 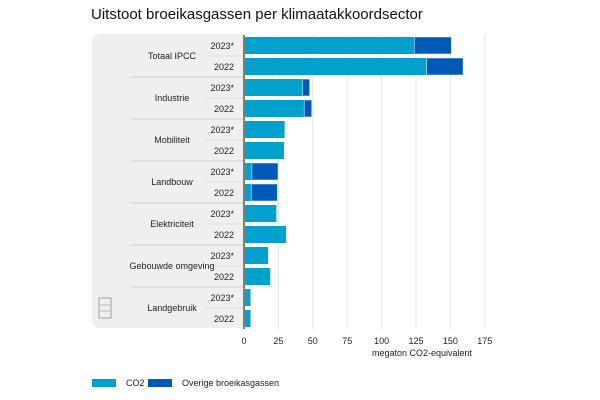 What do you see at coordinates (231, 383) in the screenshot?
I see `legend-label: Overige broeikasgassen` at bounding box center [231, 383].